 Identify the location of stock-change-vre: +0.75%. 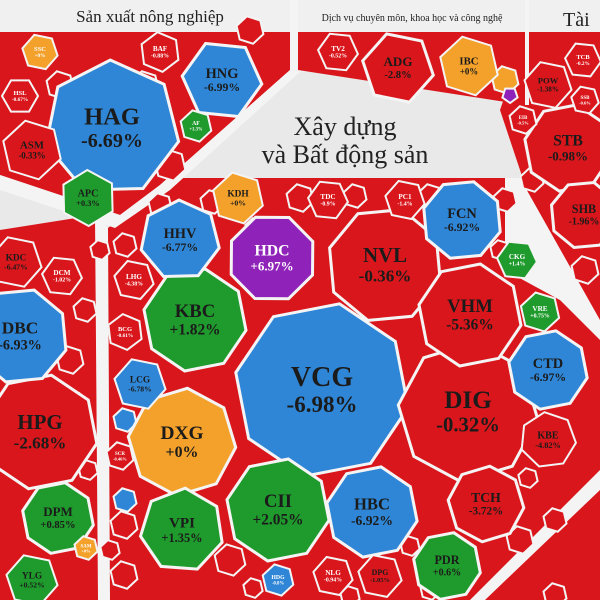
(540, 317).